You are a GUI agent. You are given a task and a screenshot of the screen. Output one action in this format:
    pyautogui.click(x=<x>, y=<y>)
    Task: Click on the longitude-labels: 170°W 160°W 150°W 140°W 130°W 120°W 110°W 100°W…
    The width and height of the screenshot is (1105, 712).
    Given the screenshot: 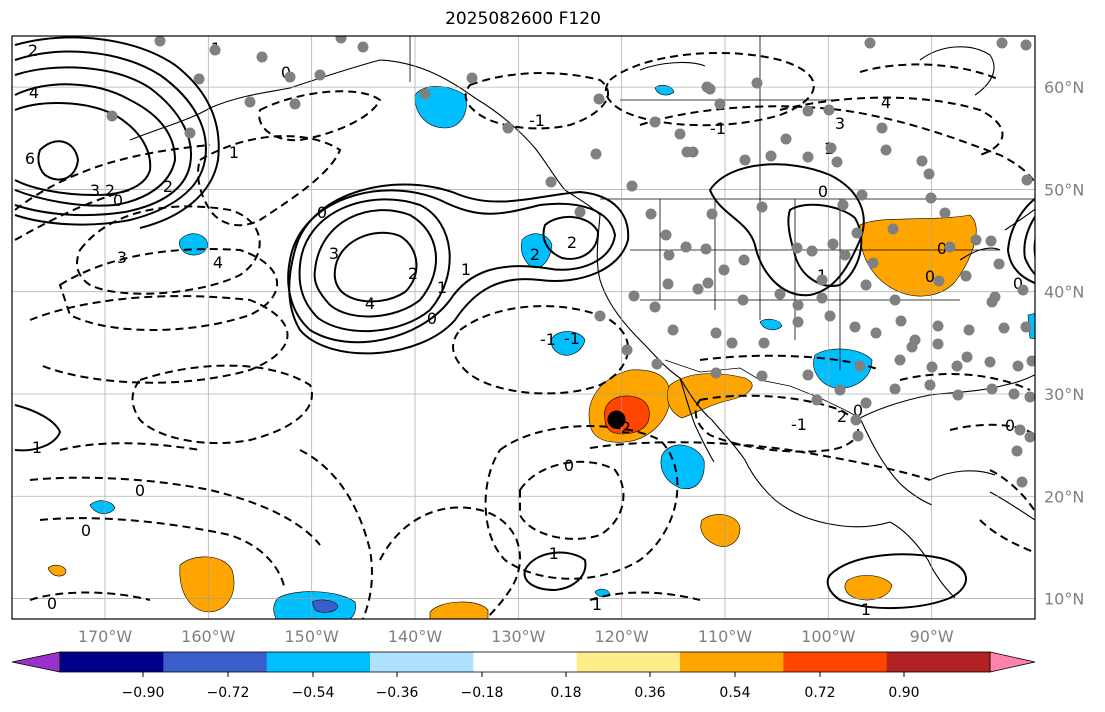 What is the action you would take?
    pyautogui.click(x=516, y=636)
    